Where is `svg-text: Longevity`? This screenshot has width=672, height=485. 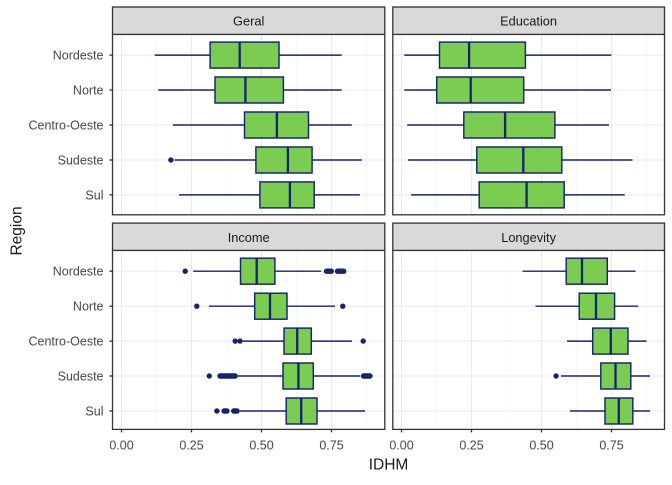
svg-text: Longevity is located at coordinates (528, 237).